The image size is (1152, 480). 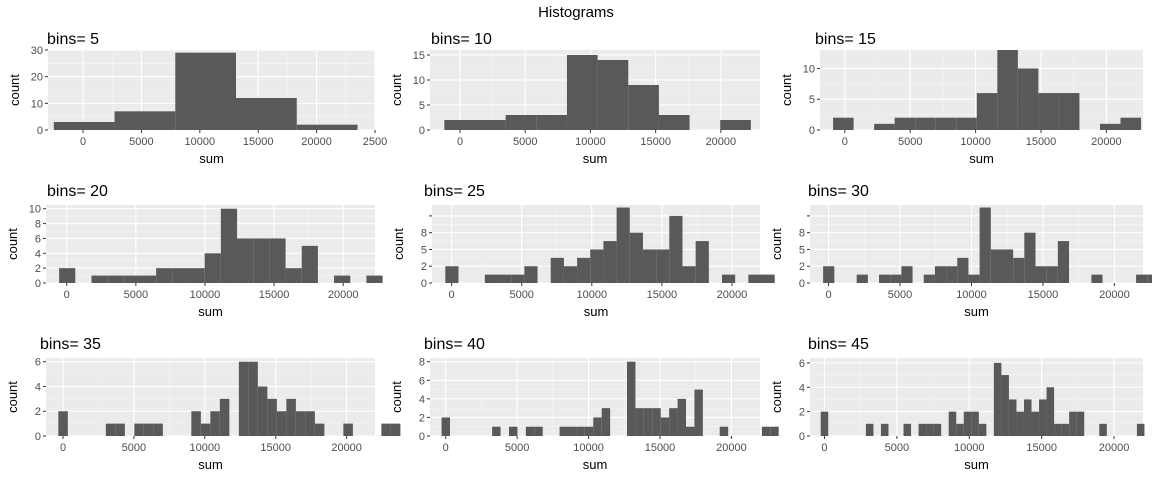 I want to click on histogram-panel: 0 5000 10000 15000 20000 0 2 5 8 sum count bins= 30, so click(x=960, y=251).